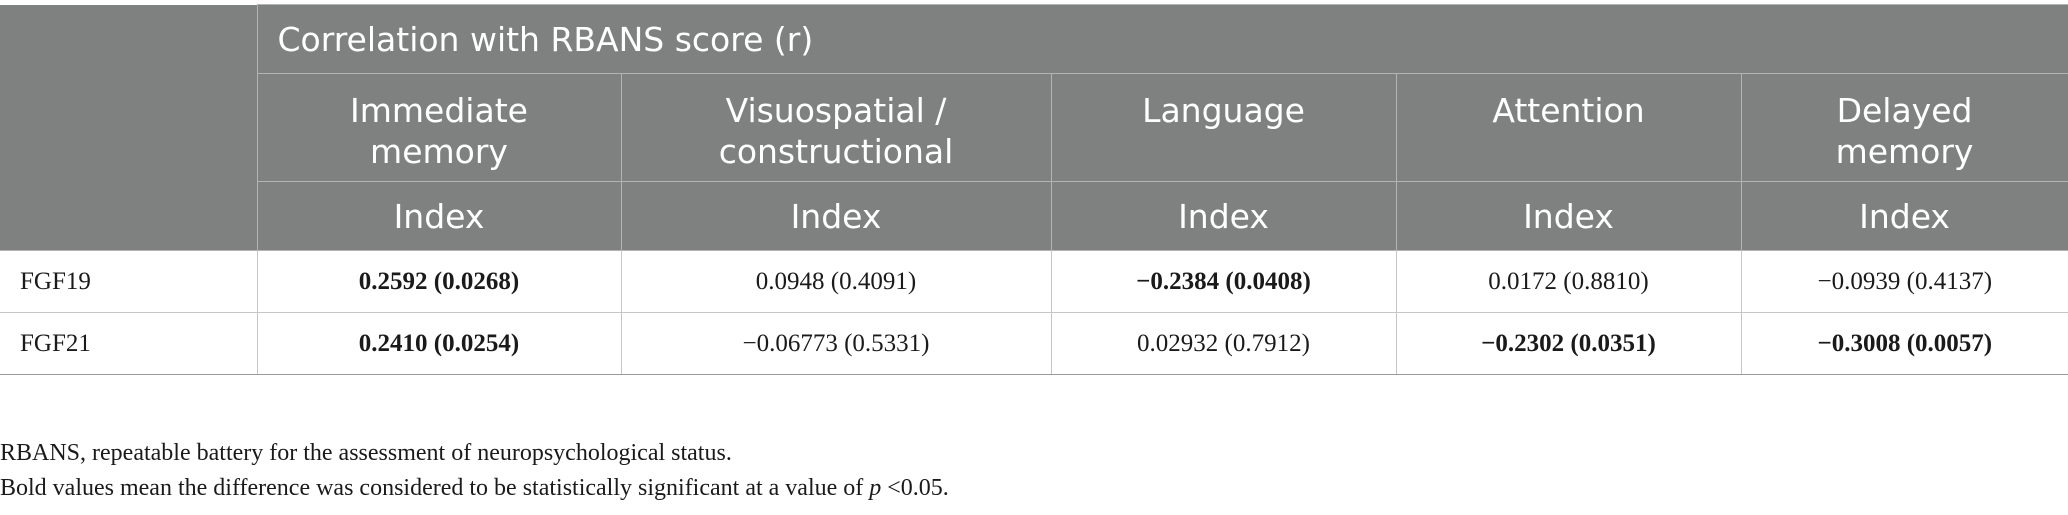 This screenshot has width=2068, height=515. I want to click on table-cell: 0.2410 (0.0254), so click(439, 343).